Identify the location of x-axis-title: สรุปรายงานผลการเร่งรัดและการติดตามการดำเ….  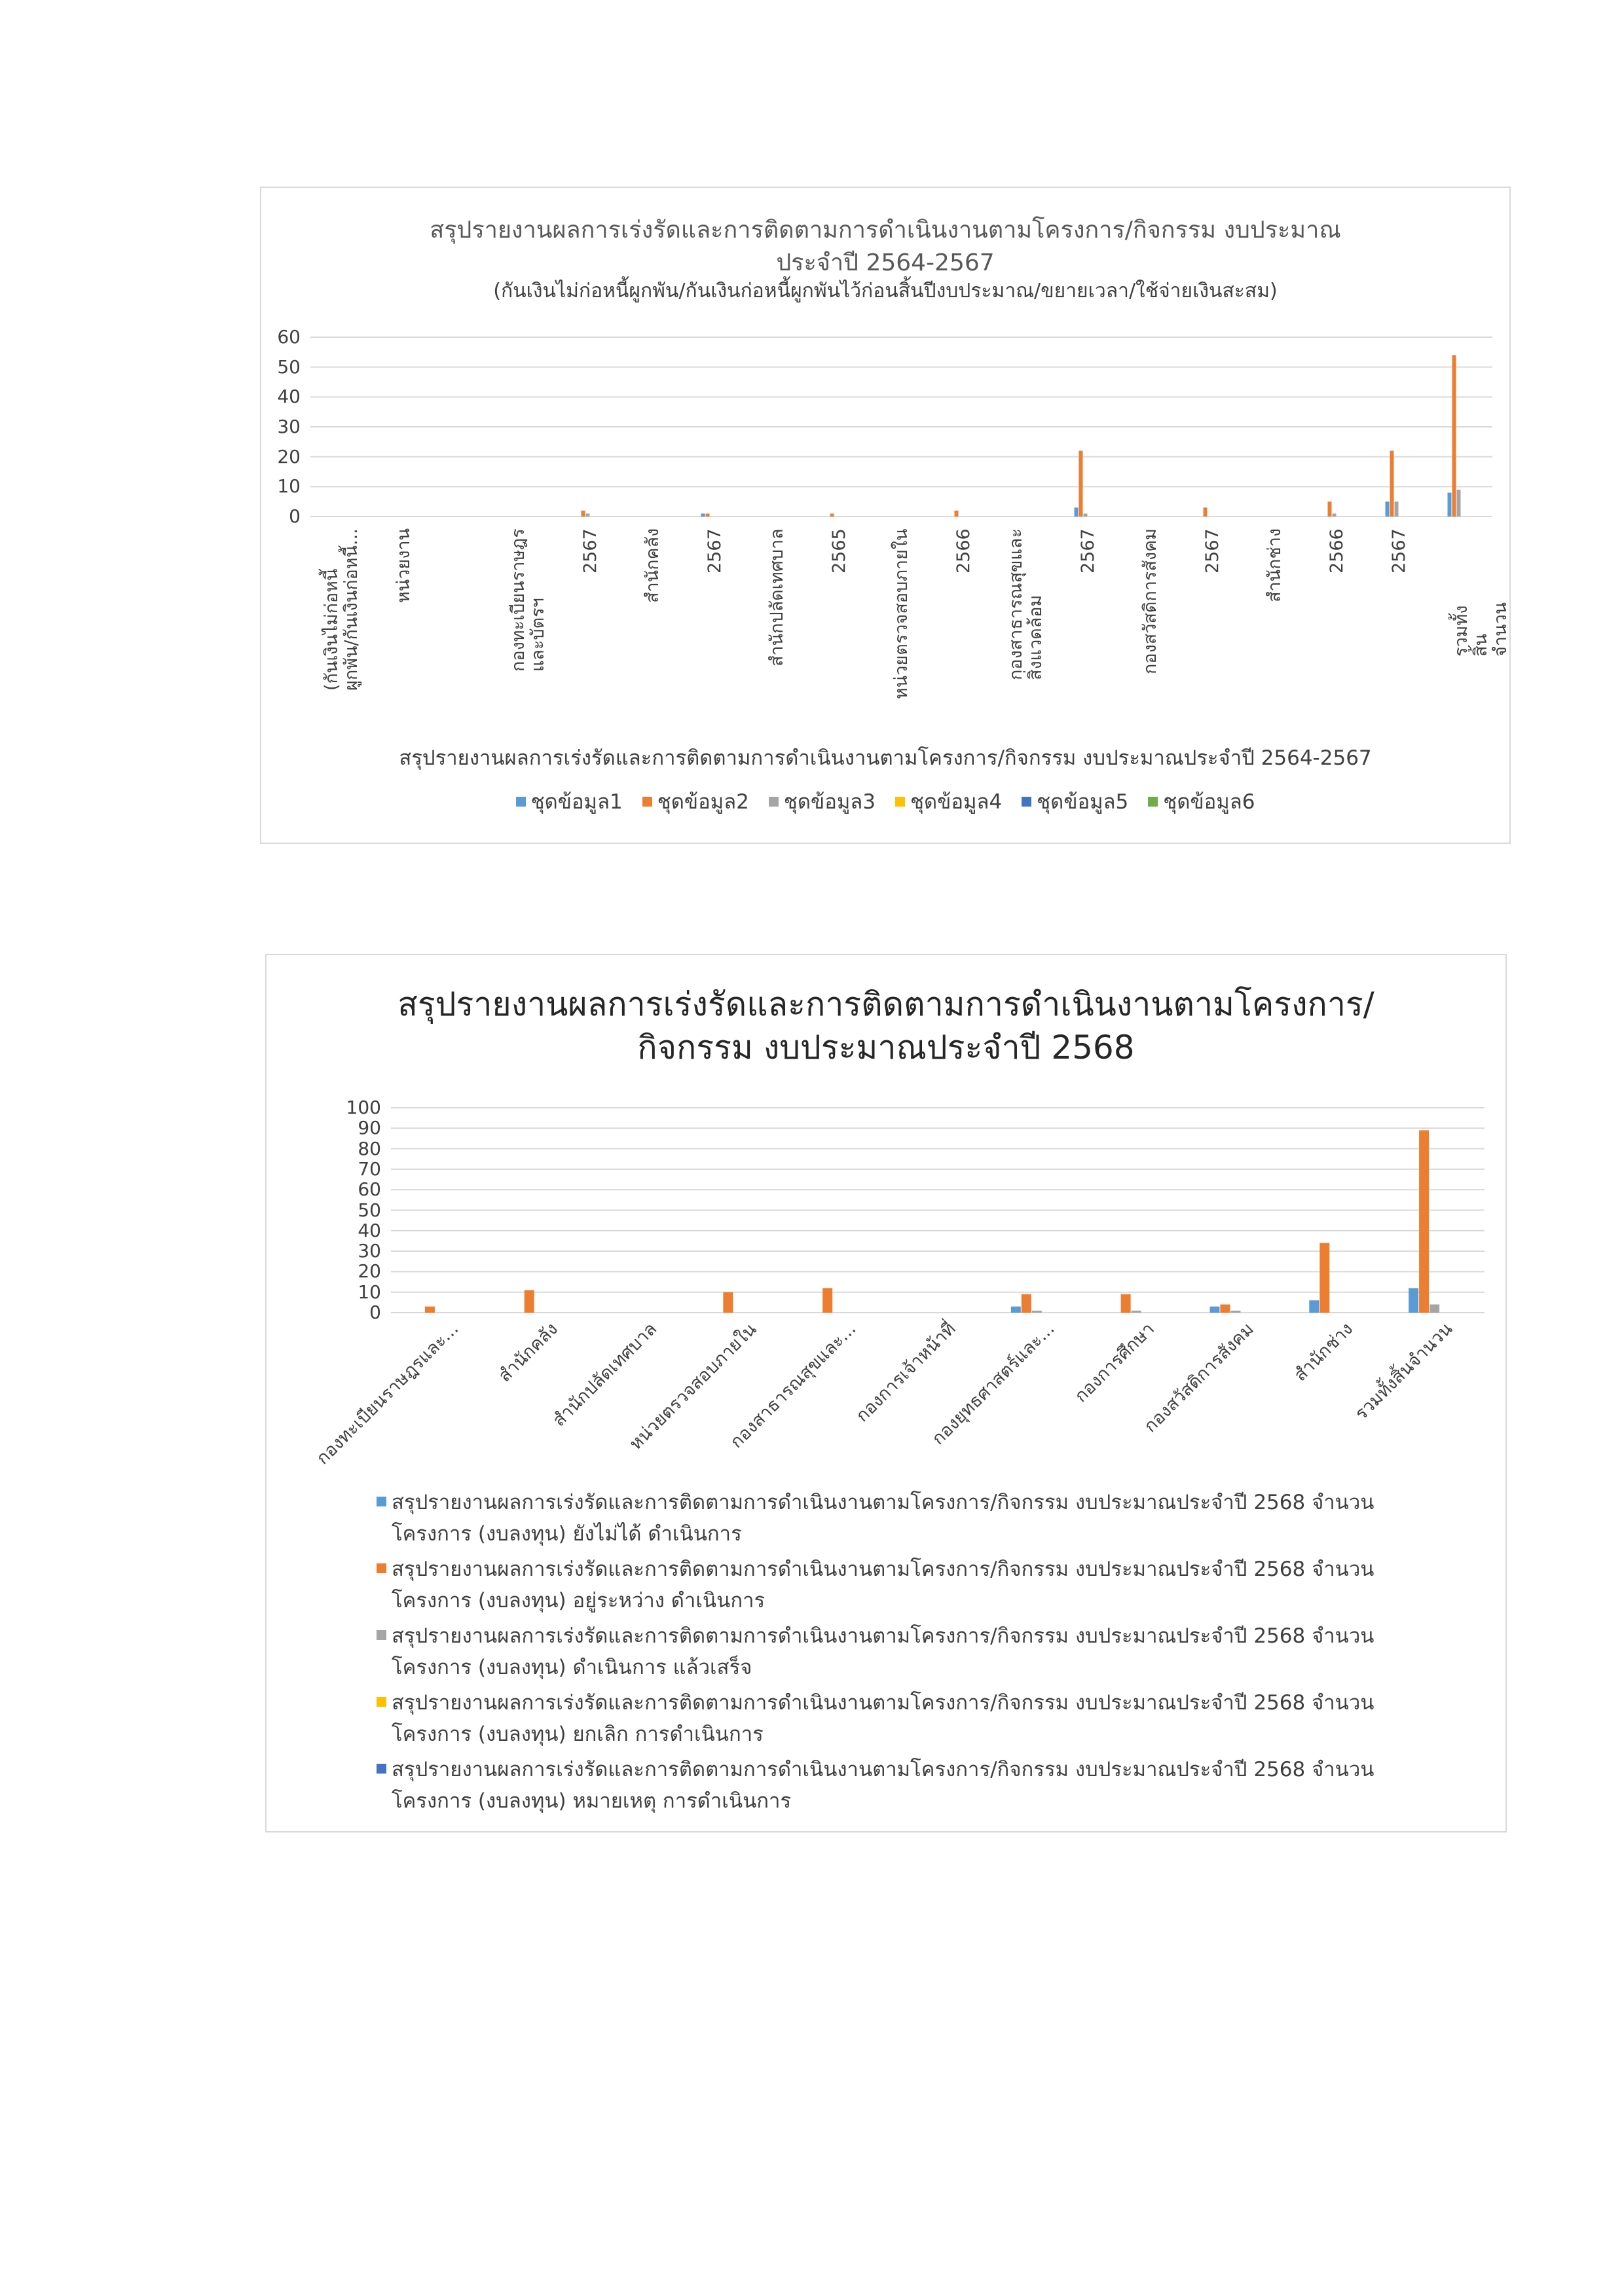
(885, 758).